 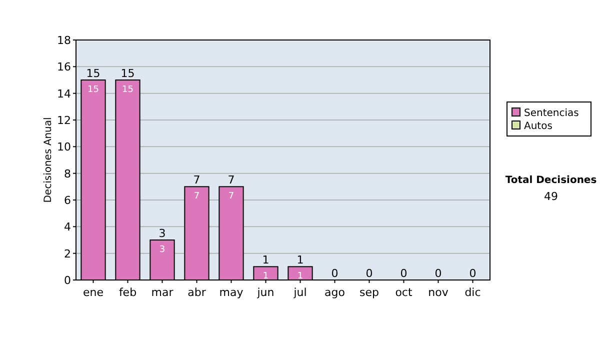 What do you see at coordinates (64, 147) in the screenshot?
I see `y-tick-label: 10` at bounding box center [64, 147].